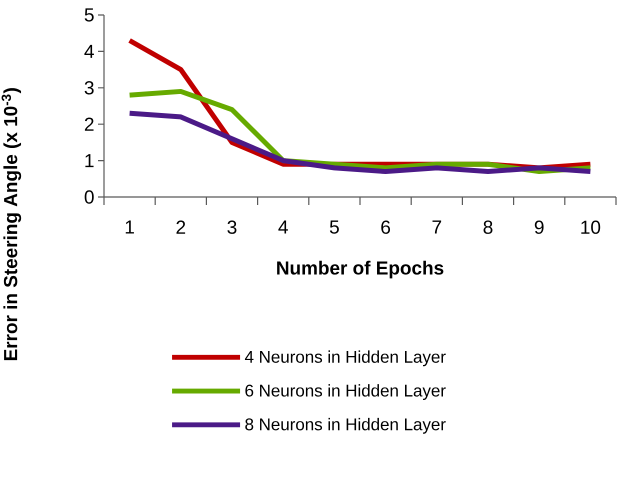 This screenshot has width=630, height=479. What do you see at coordinates (181, 227) in the screenshot?
I see `x-tick-label: 2` at bounding box center [181, 227].